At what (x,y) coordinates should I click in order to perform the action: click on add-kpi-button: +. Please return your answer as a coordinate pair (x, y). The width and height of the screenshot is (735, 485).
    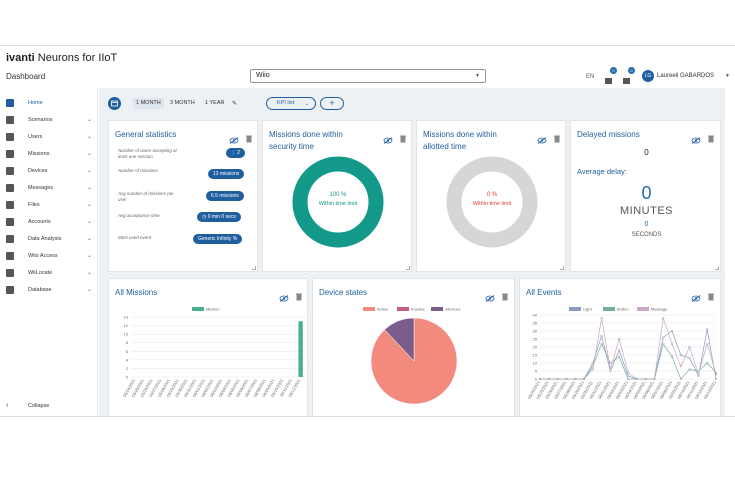
    Looking at the image, I should click on (332, 103).